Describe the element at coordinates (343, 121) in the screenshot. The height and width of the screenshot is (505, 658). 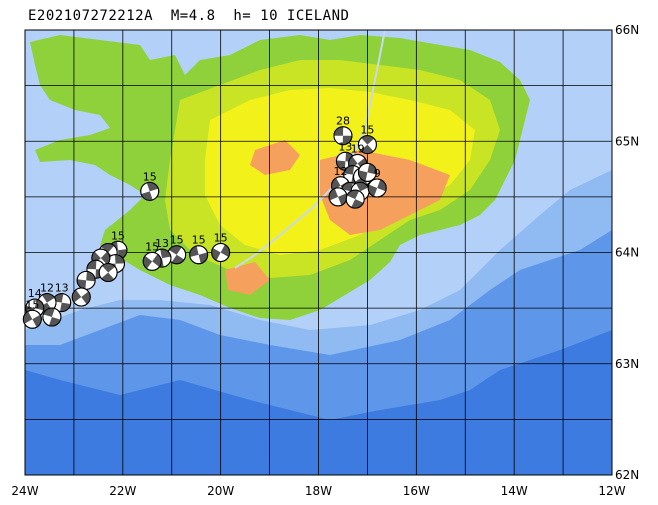
I see `depth-label: 28` at that location.